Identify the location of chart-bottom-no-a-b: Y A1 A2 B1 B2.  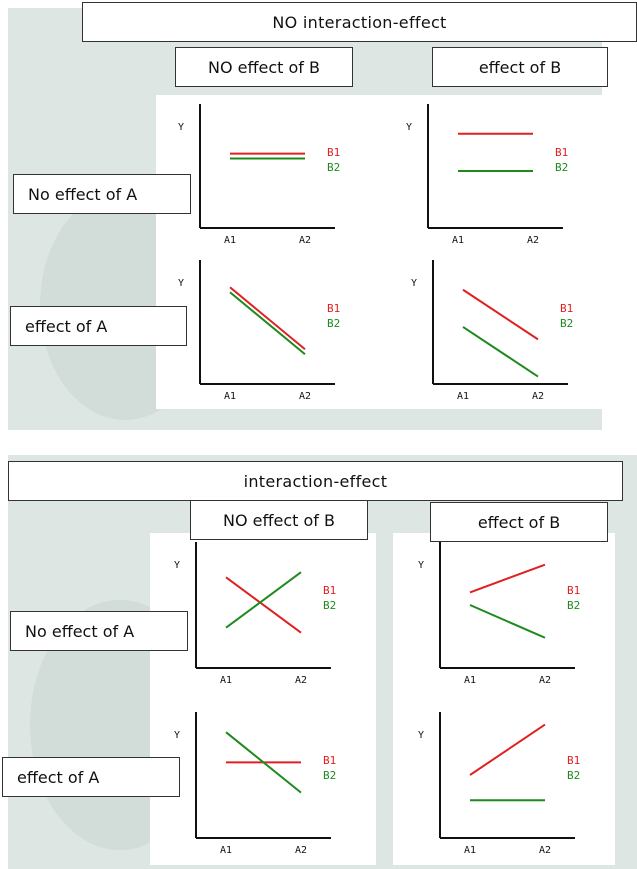
(500, 614).